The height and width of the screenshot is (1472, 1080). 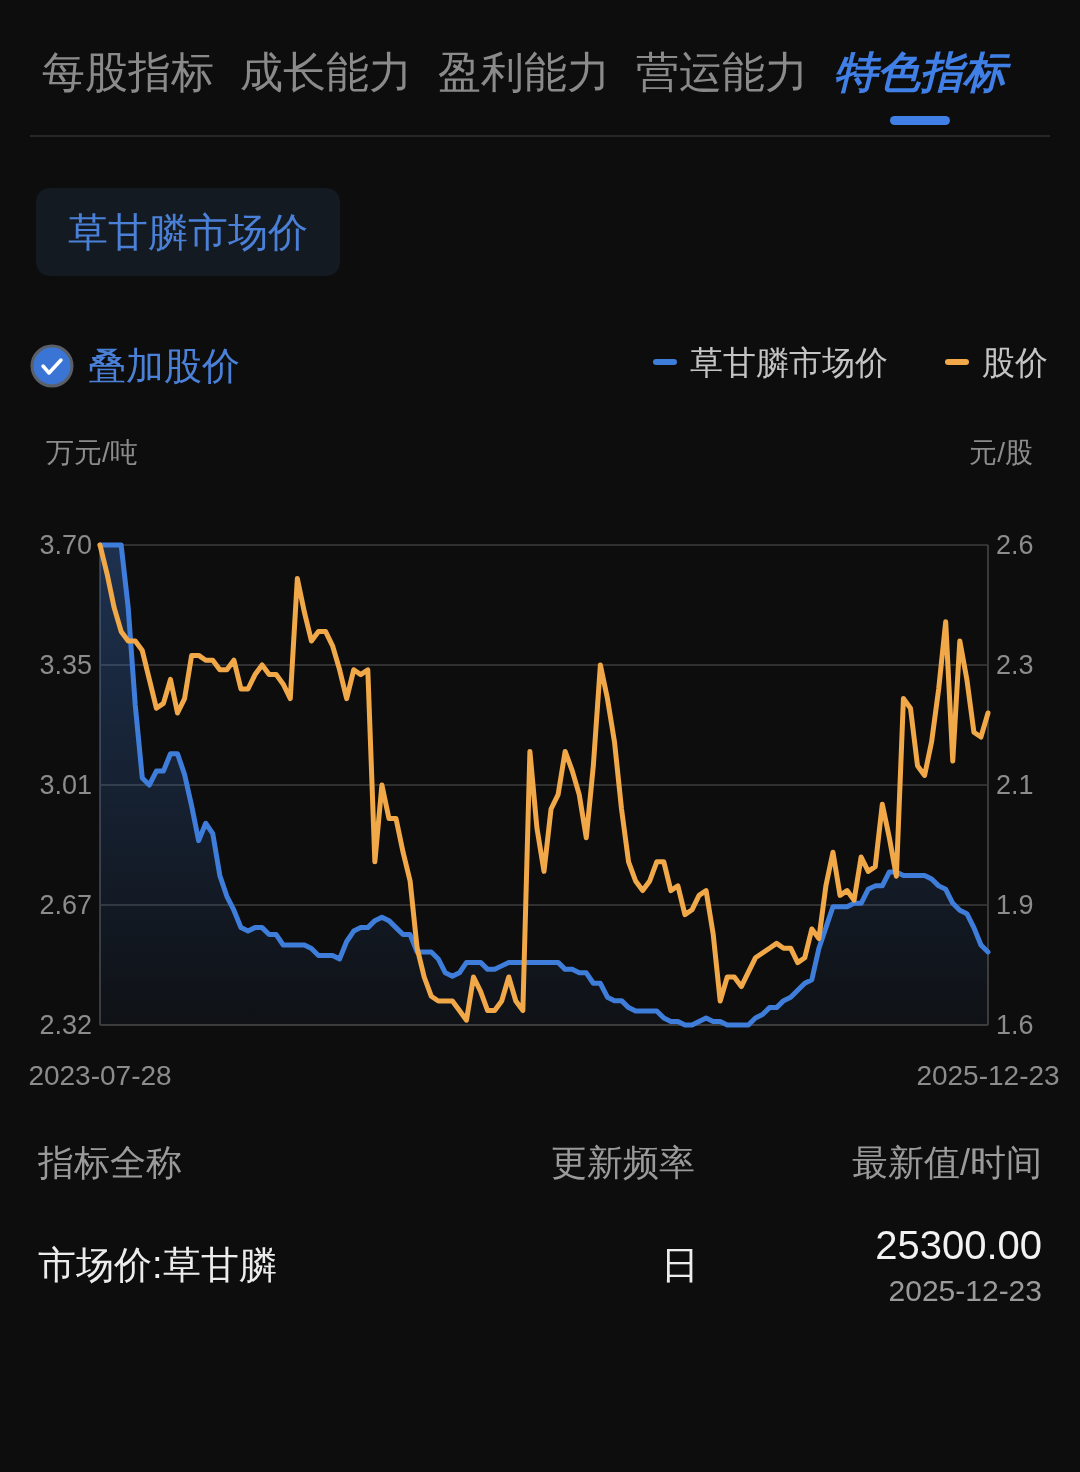 I want to click on legend-label: 草甘膦市场价, so click(x=789, y=362).